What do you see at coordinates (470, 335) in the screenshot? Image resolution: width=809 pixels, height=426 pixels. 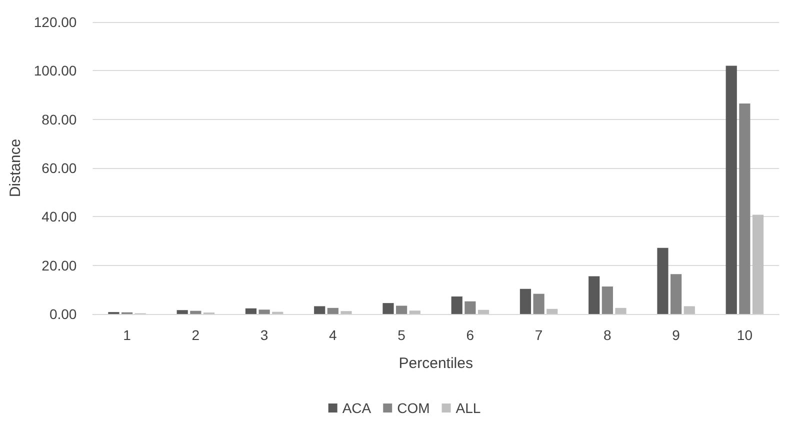 I see `x-tick-label: 6` at bounding box center [470, 335].